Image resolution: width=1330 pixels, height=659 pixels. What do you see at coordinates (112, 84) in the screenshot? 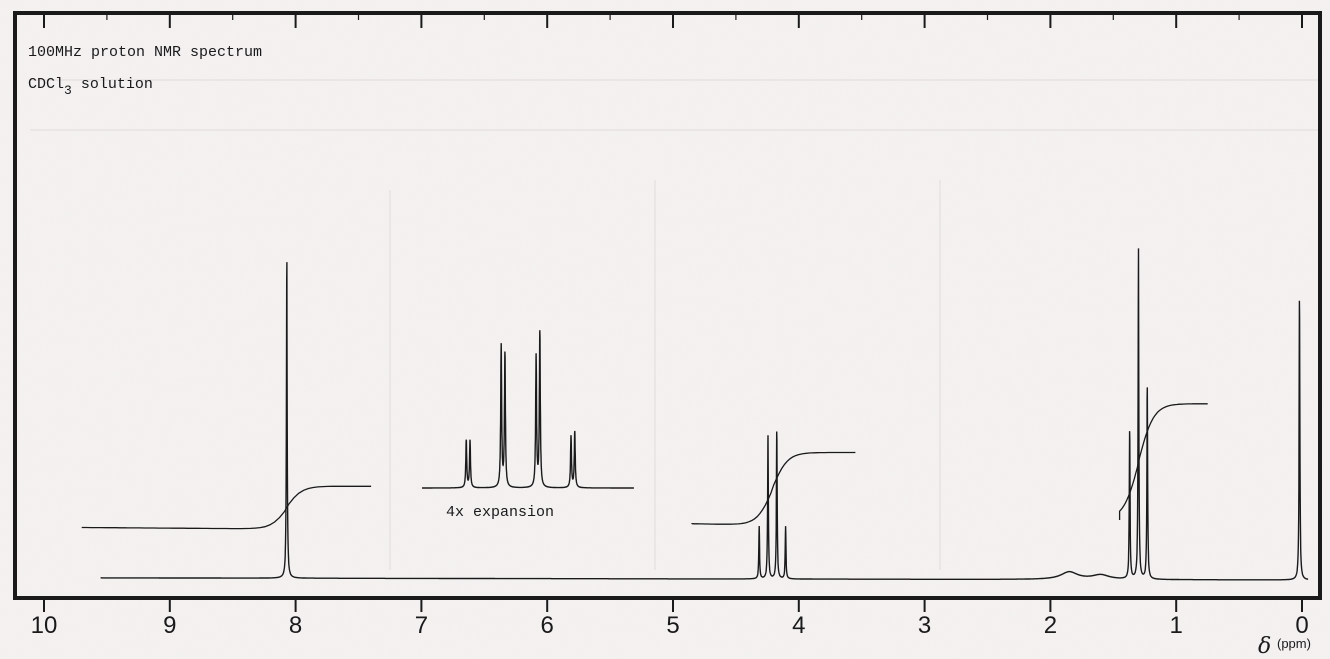
I see `solvent-label-suffix: solution` at bounding box center [112, 84].